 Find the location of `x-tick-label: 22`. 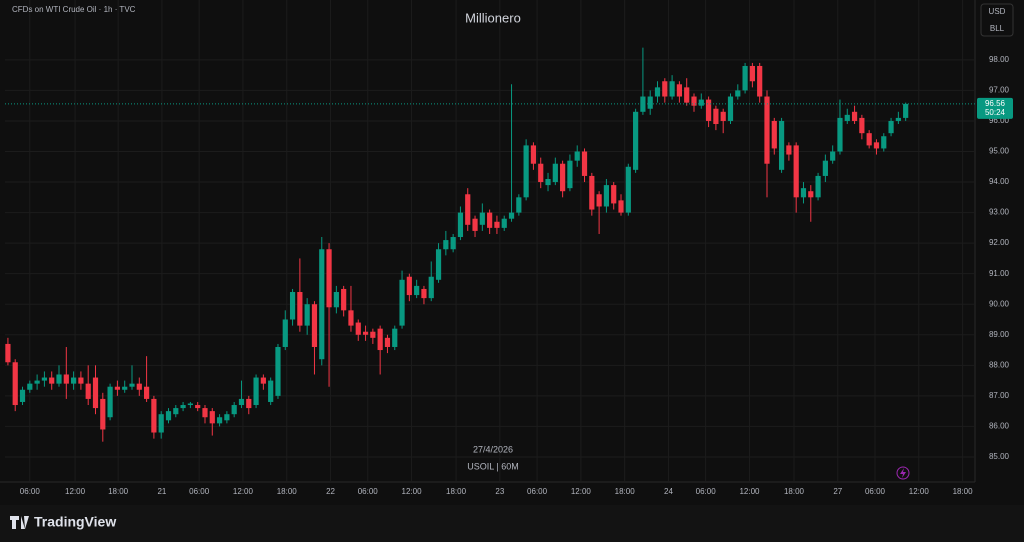

x-tick-label: 22 is located at coordinates (330, 491).